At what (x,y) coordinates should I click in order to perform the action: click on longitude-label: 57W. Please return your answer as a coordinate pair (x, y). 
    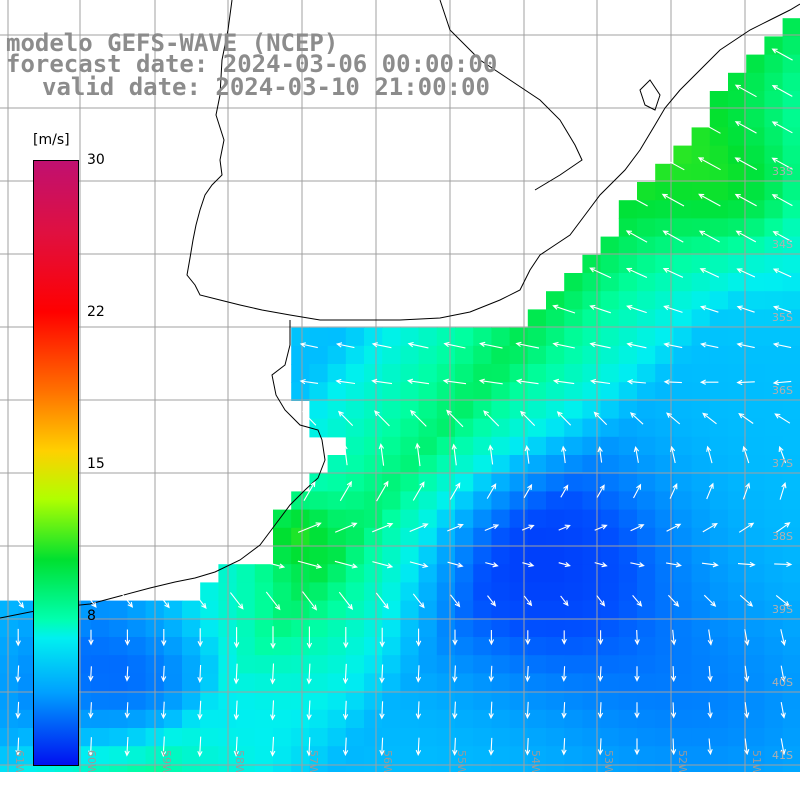
    Looking at the image, I should click on (313, 761).